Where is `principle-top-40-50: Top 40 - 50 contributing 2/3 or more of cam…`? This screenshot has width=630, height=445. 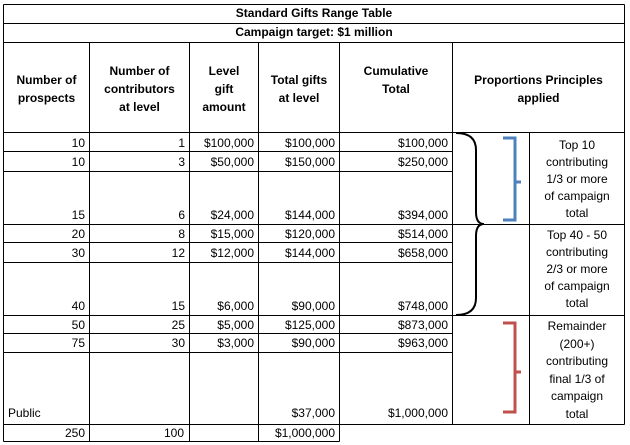
principle-top-40-50: Top 40 - 50 contributing 2/3 or more of cam… is located at coordinates (577, 269).